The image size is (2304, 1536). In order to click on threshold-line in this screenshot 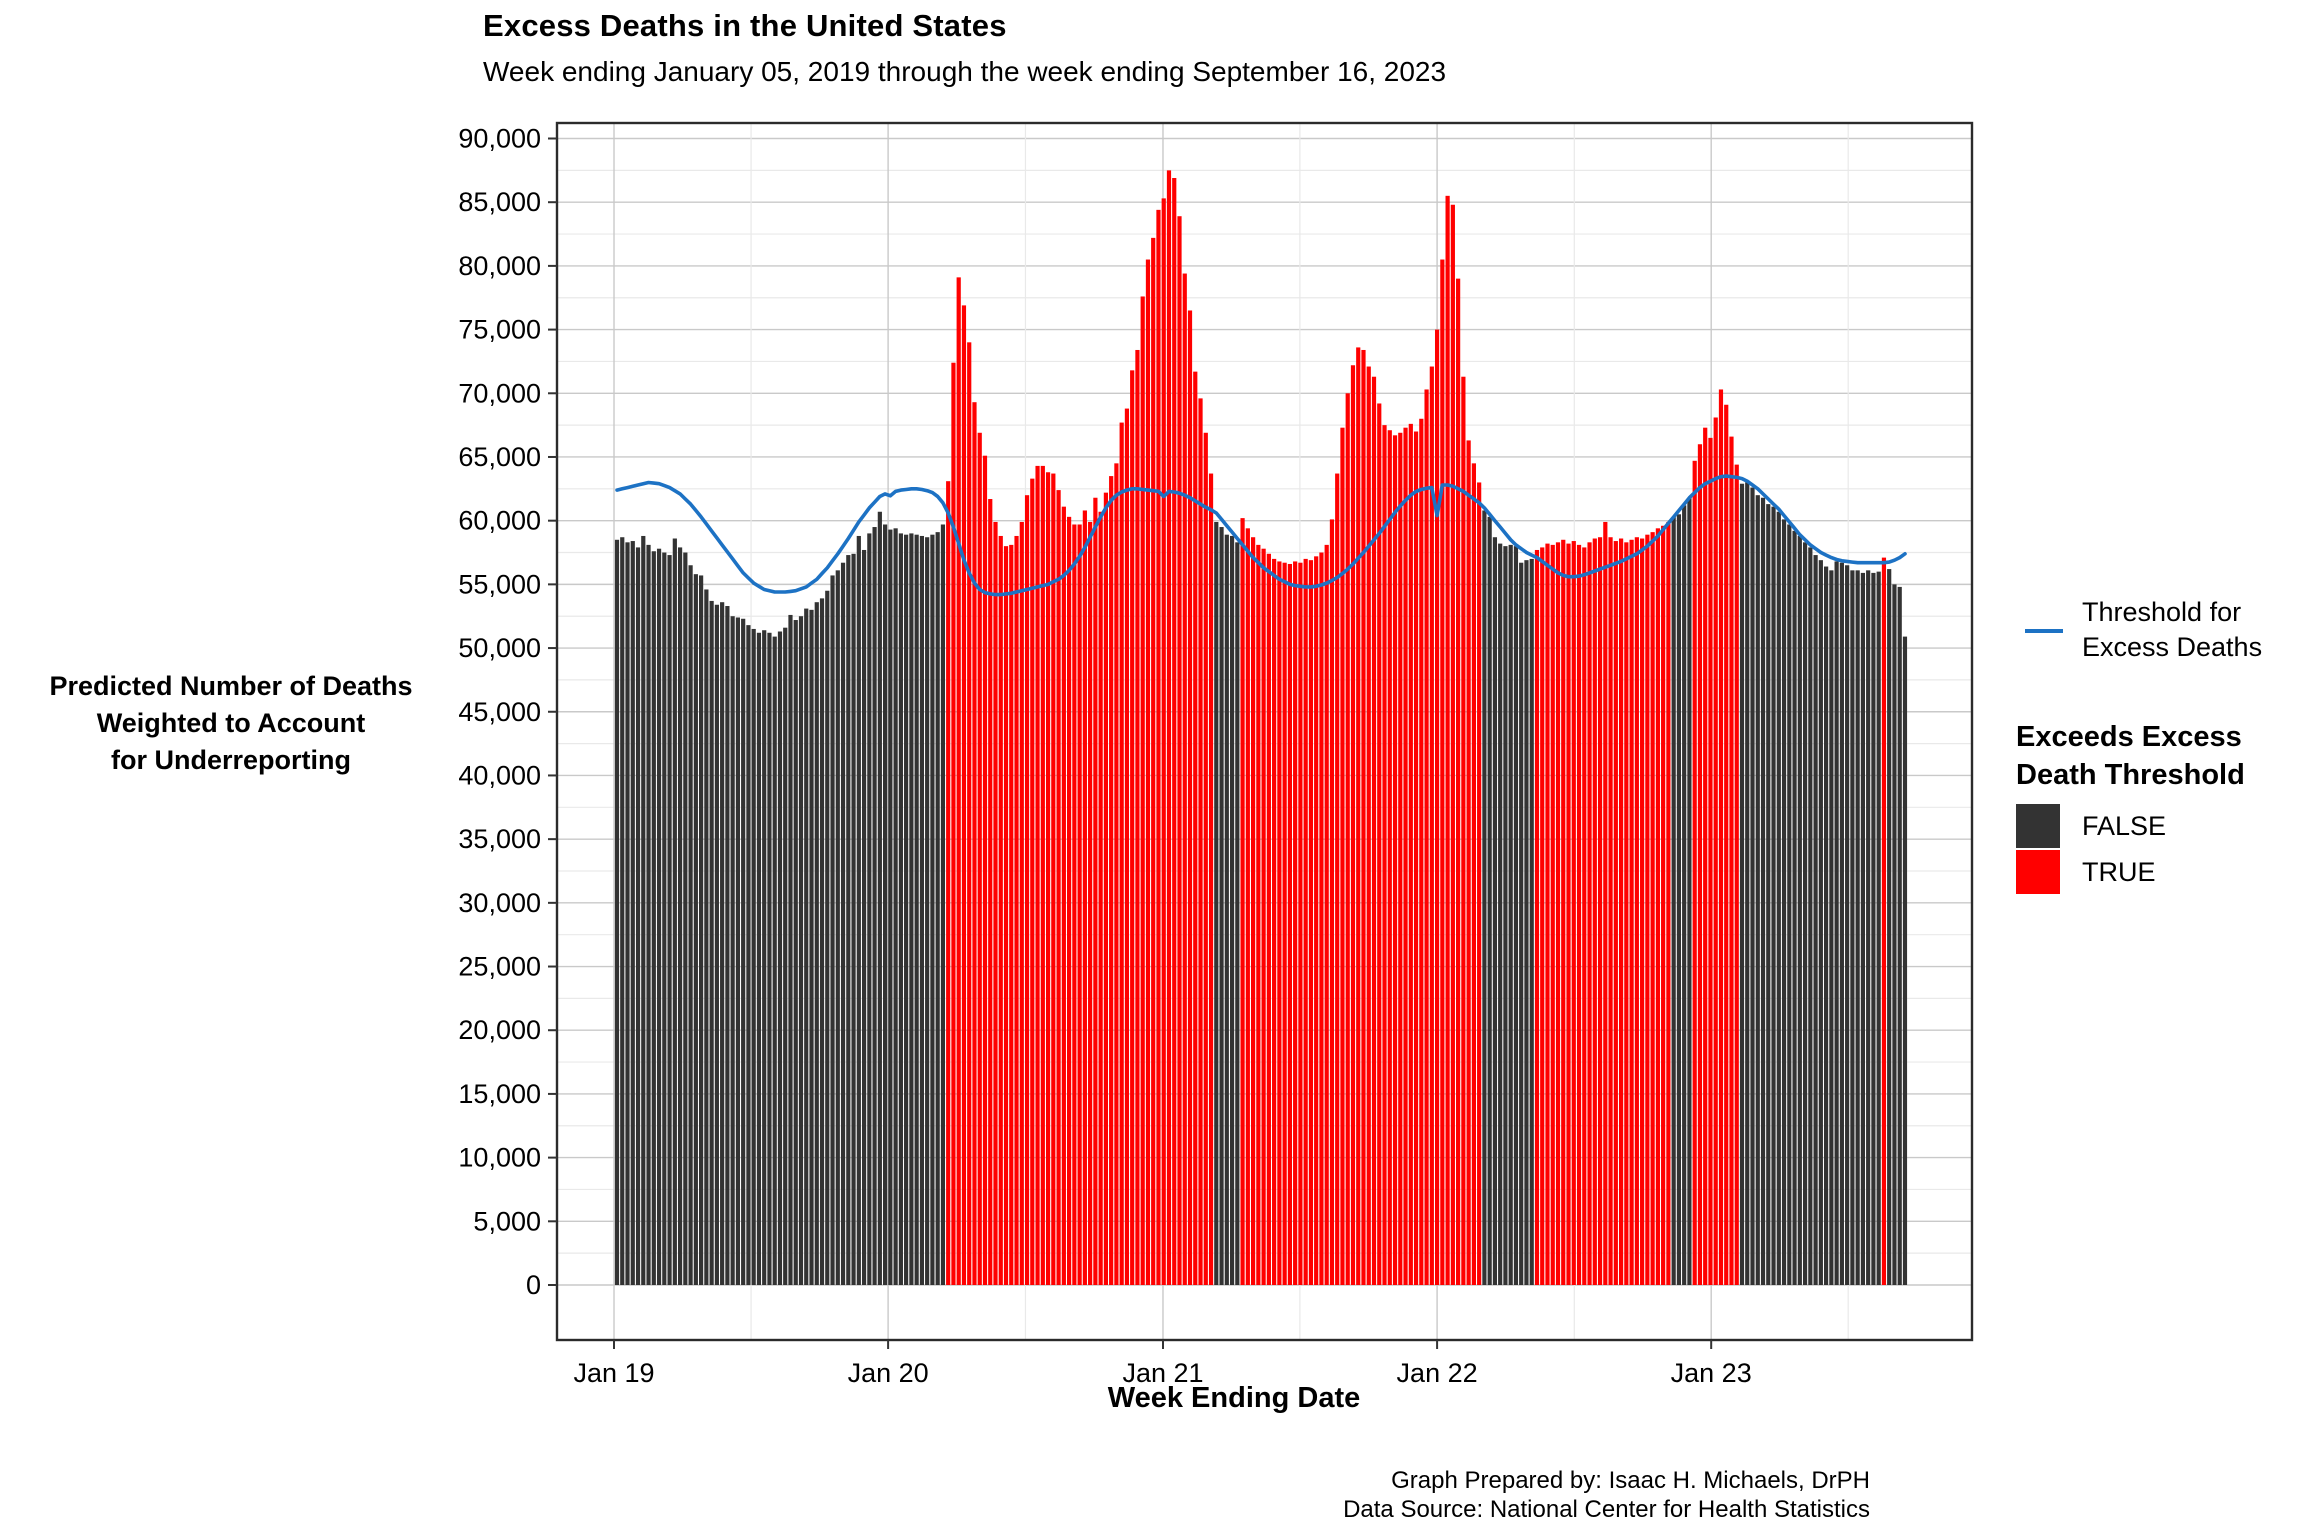, I will do `click(1261, 535)`.